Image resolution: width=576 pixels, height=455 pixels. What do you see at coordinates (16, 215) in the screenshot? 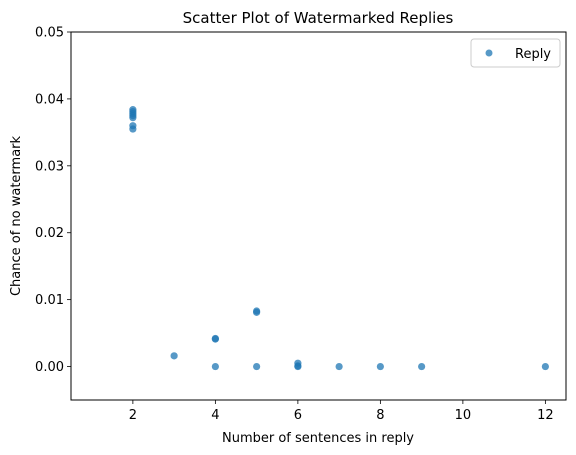
I see `y-axis-label: Chance of no watermark` at bounding box center [16, 215].